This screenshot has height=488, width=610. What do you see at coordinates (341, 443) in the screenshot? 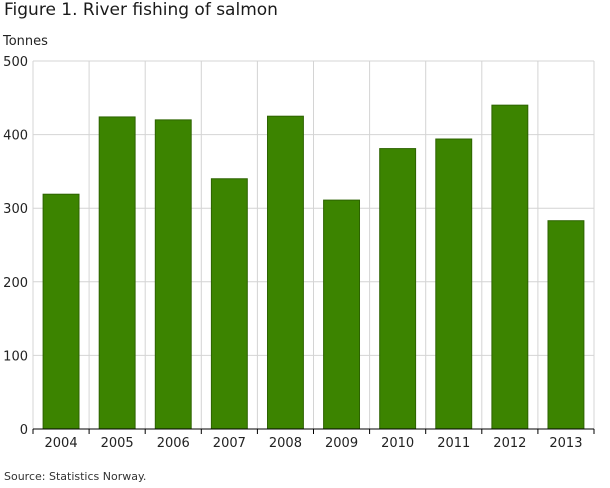
I see `x-tick-label: 2009` at bounding box center [341, 443].